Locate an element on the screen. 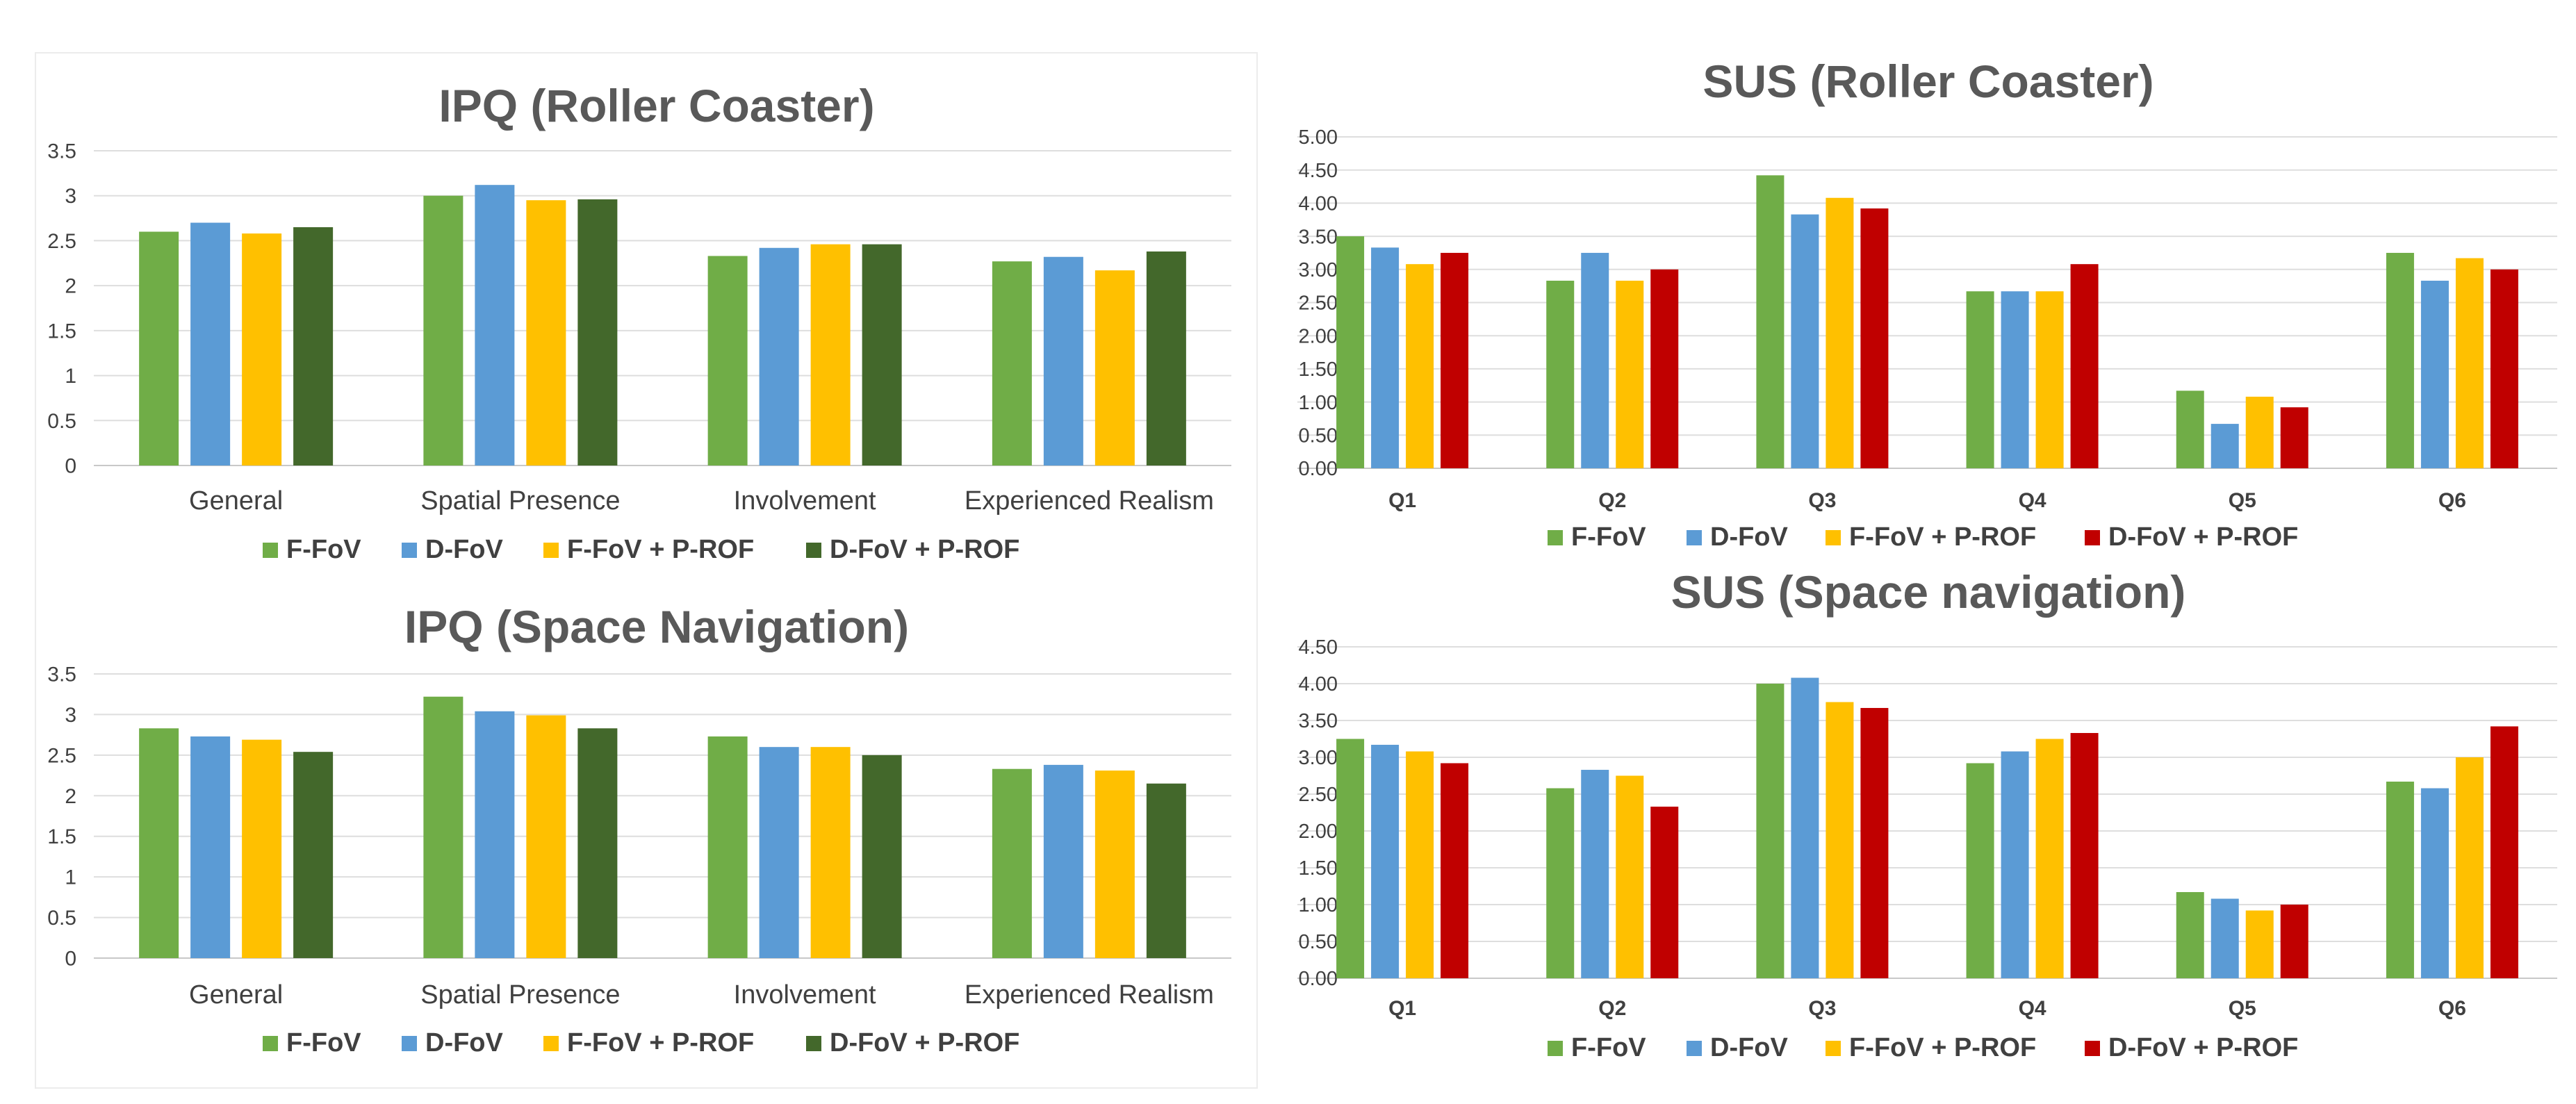  x-category-label: Q1 is located at coordinates (1402, 1008).